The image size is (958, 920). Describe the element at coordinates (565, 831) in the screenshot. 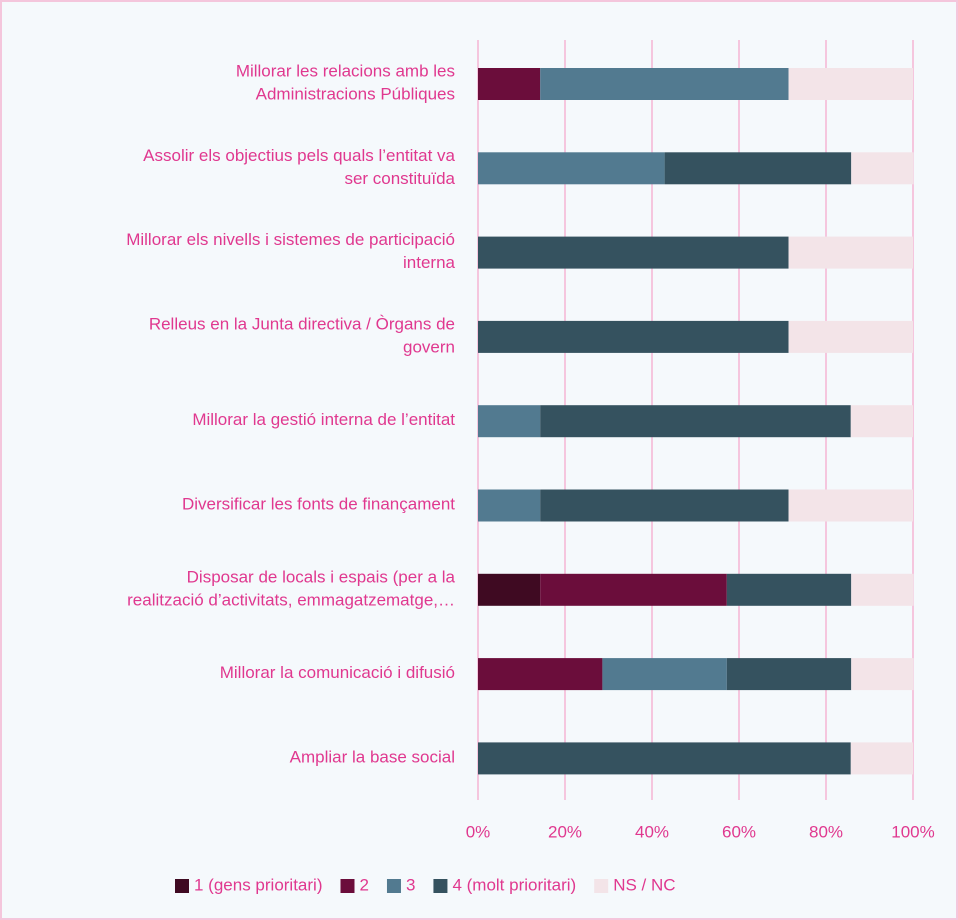

I see `x-tick-label: 20%` at that location.